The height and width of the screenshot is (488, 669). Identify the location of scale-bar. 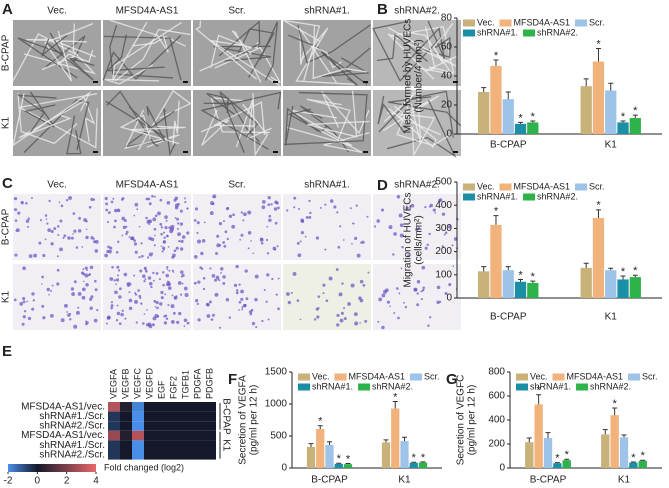
(95, 82).